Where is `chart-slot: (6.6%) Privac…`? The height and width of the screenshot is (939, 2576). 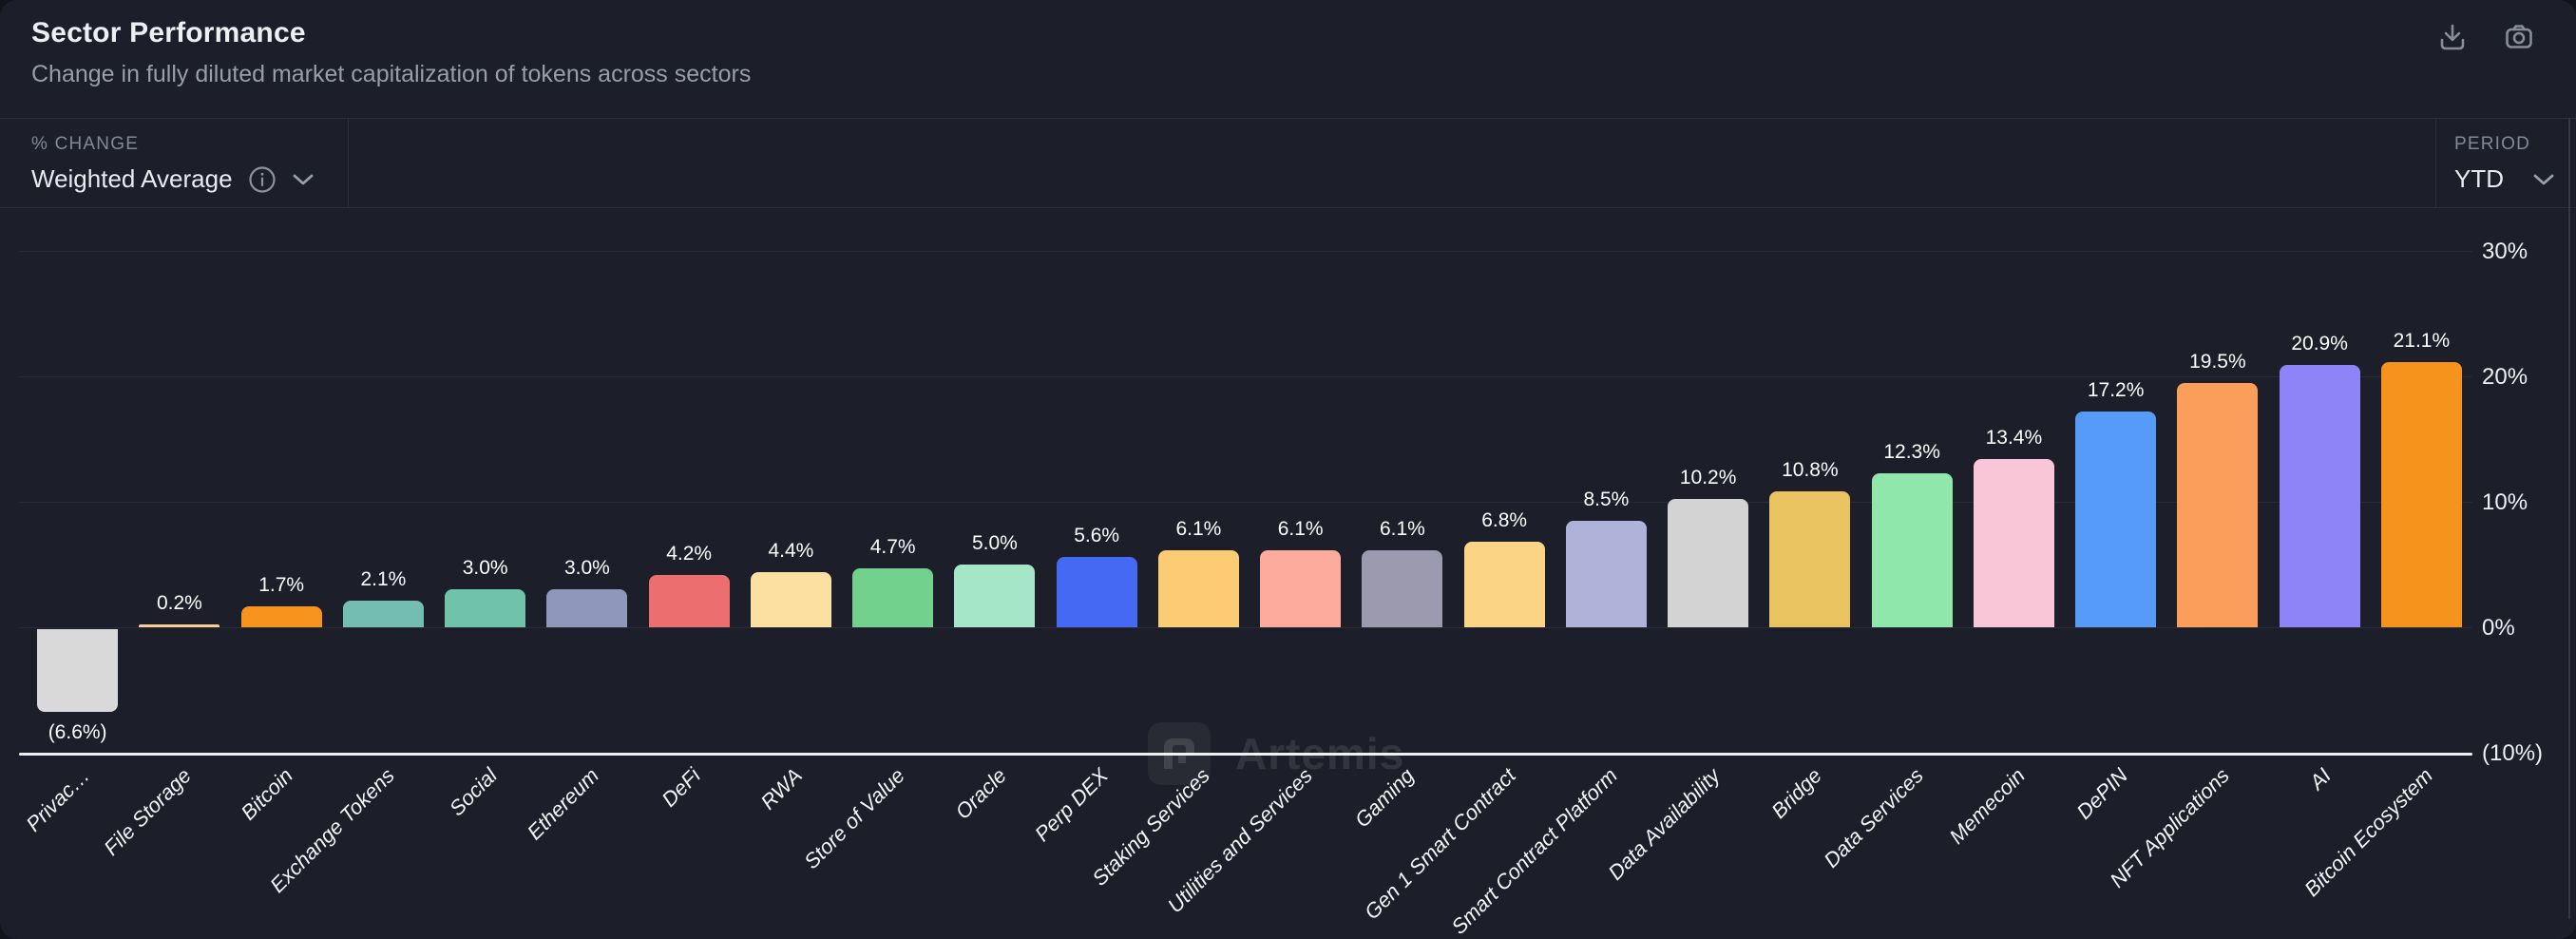
chart-slot: (6.6%) Privac… is located at coordinates (74, 573).